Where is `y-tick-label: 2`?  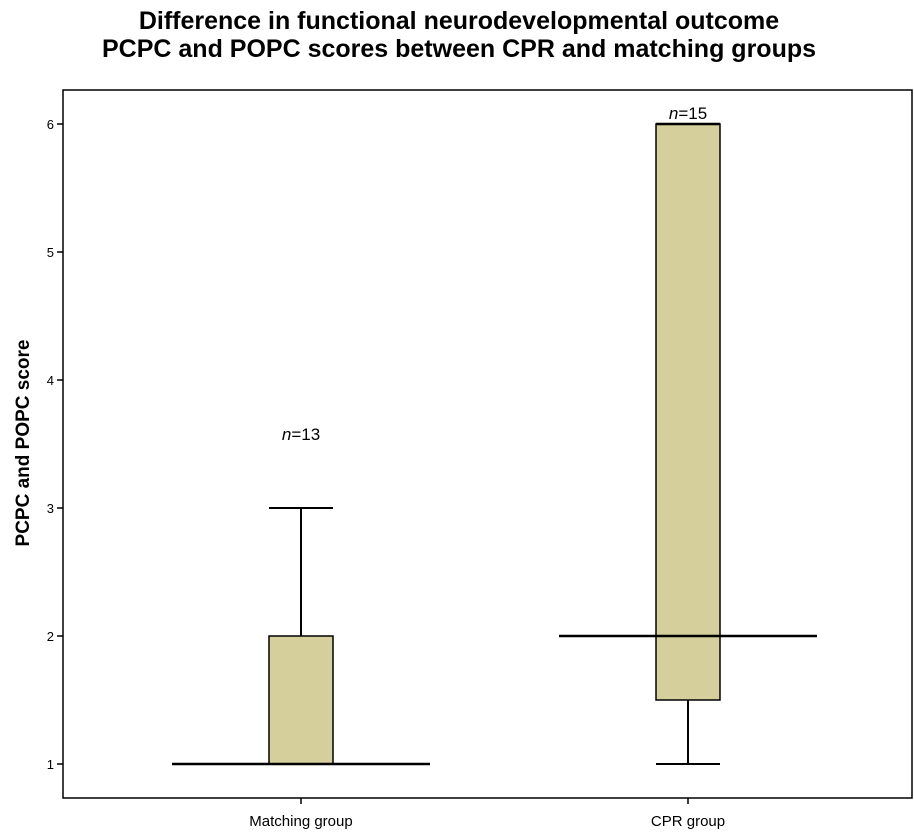 y-tick-label: 2 is located at coordinates (50, 636).